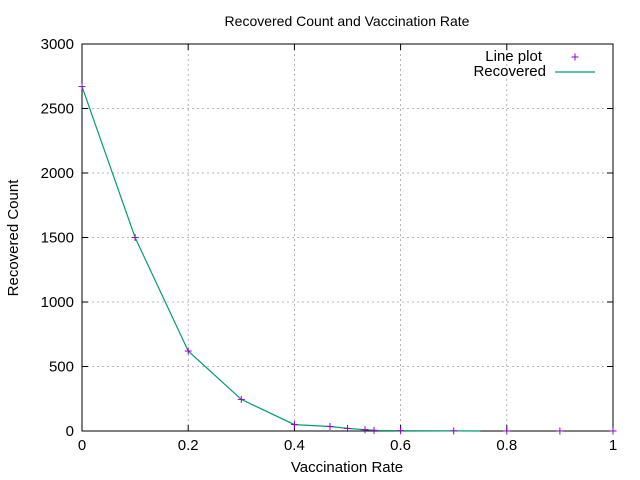 Image resolution: width=640 pixels, height=480 pixels. What do you see at coordinates (514, 56) in the screenshot?
I see `legend-label-line-plot: Line plot` at bounding box center [514, 56].